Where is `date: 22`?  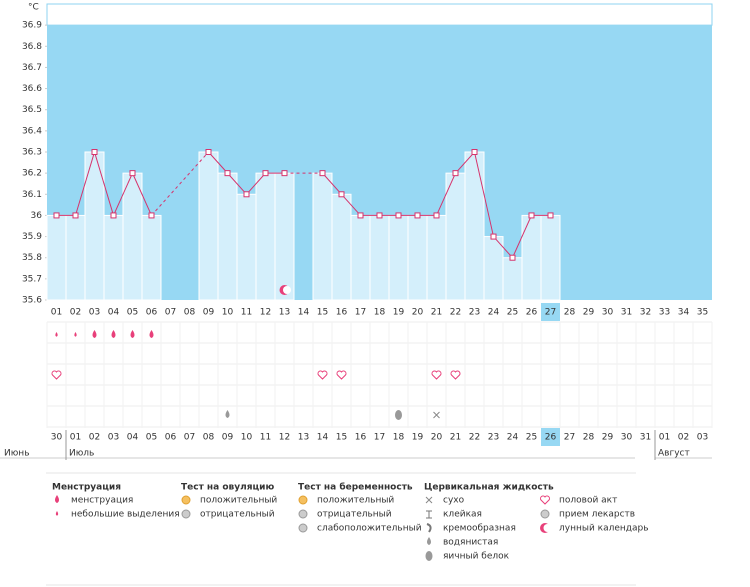
date: 22 is located at coordinates (474, 438).